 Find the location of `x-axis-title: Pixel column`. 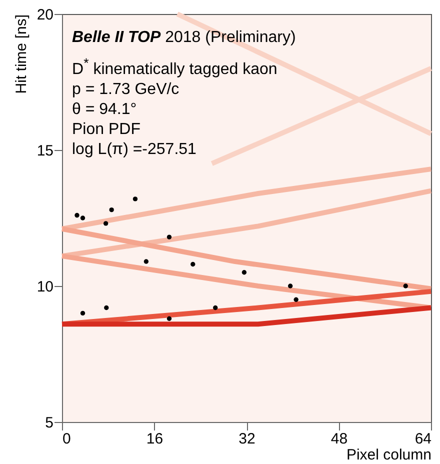

x-axis-title: Pixel column is located at coordinates (389, 455).